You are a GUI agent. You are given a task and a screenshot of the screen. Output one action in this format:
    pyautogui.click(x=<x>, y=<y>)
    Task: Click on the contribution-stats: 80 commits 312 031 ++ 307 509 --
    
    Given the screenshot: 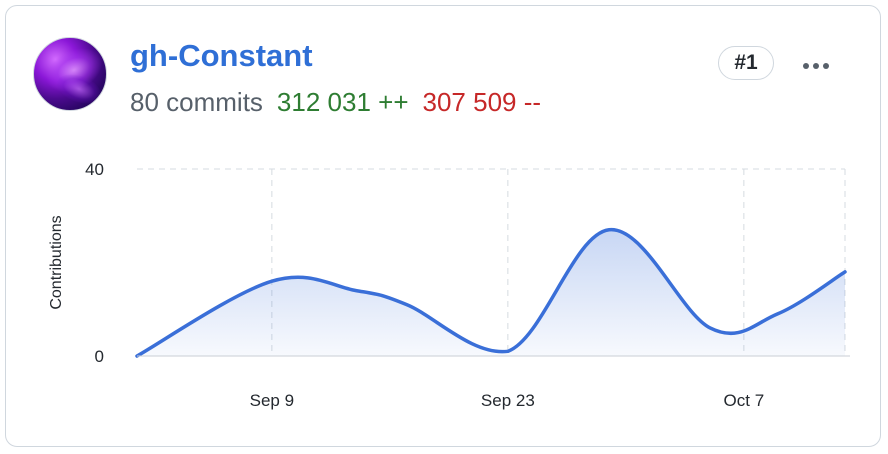 What is the action you would take?
    pyautogui.click(x=335, y=102)
    